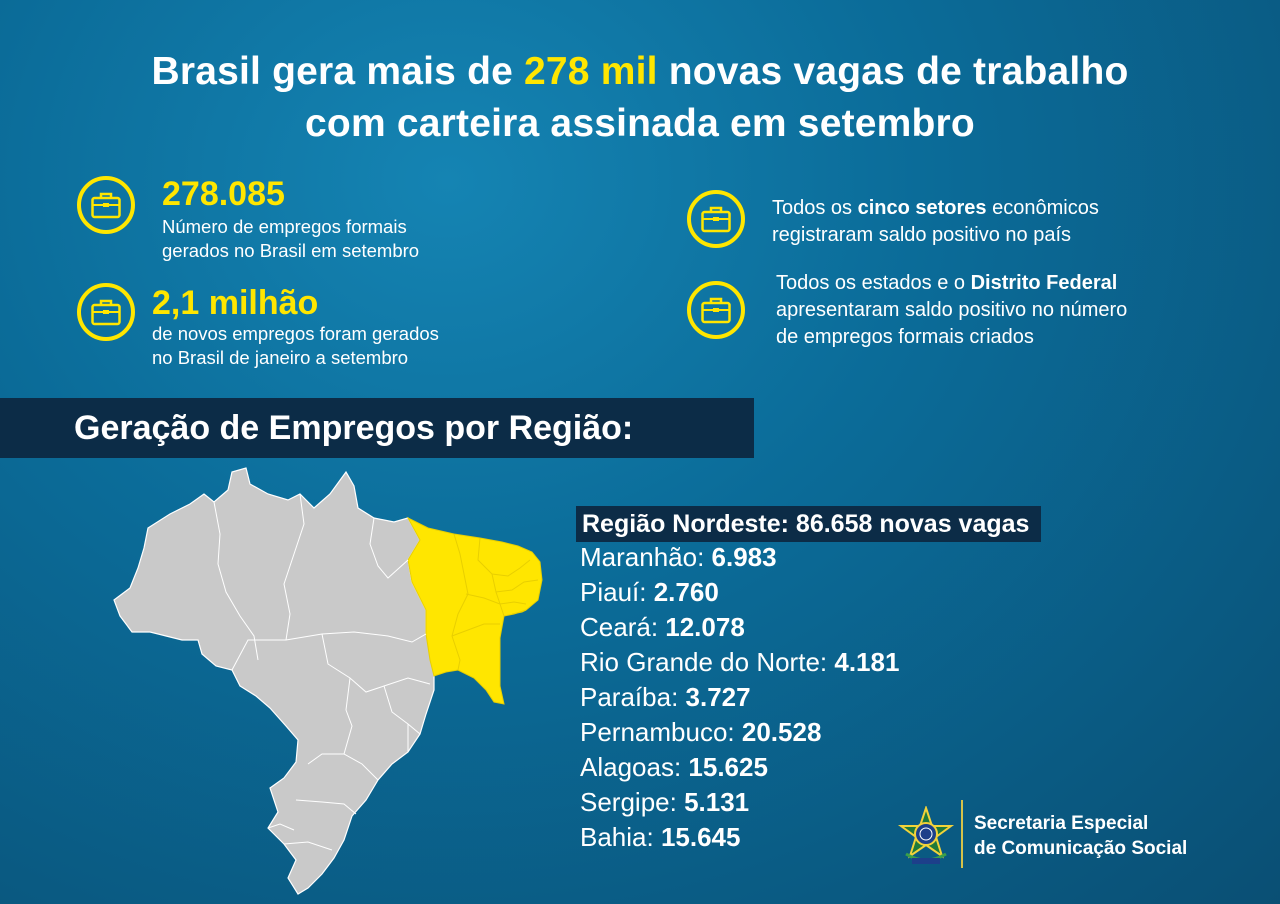  I want to click on list-item: Ceará: 12.078, so click(662, 627).